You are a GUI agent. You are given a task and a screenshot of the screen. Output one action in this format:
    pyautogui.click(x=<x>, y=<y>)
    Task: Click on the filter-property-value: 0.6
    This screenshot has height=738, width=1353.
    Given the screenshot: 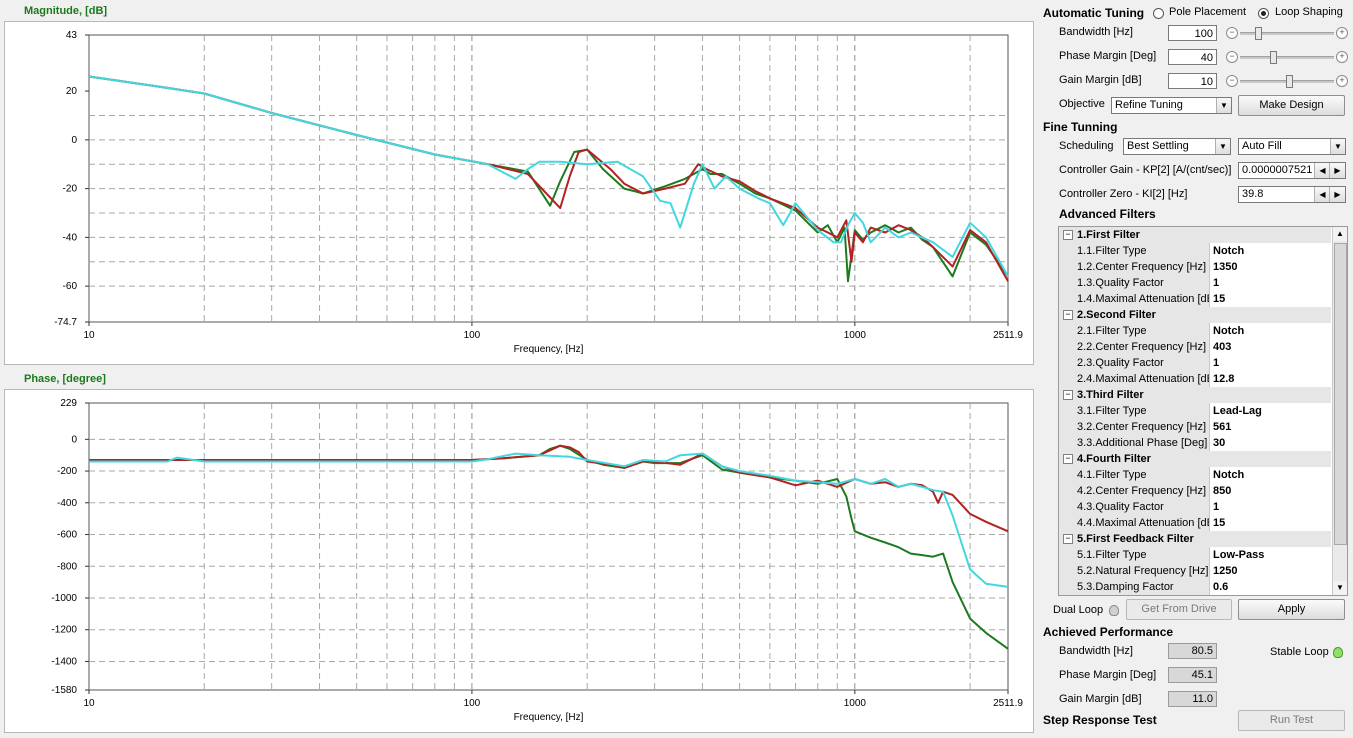 What is the action you would take?
    pyautogui.click(x=1270, y=587)
    